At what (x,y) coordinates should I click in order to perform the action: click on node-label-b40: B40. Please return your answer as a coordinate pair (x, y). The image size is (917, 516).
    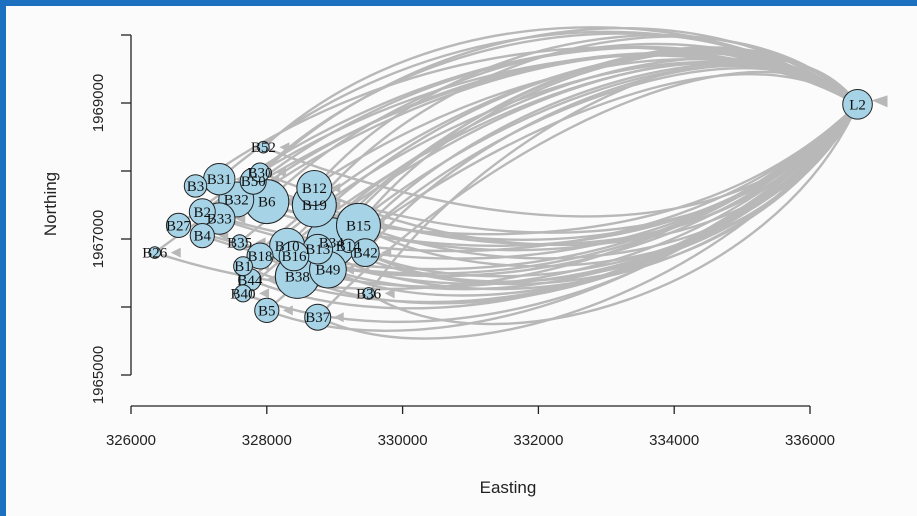
    Looking at the image, I should click on (243, 294).